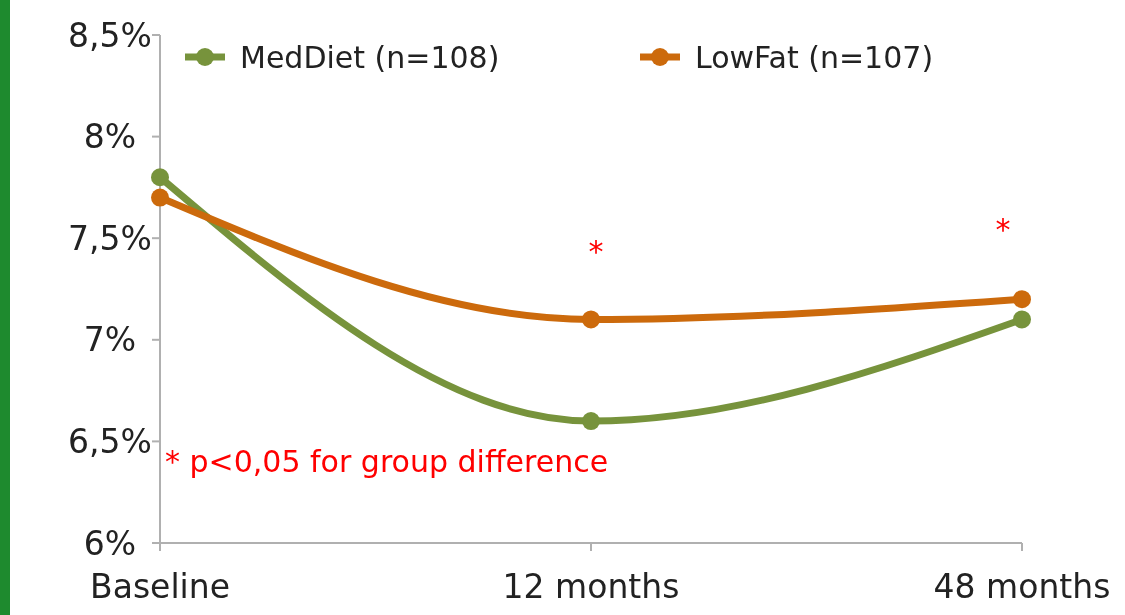  Describe the element at coordinates (110, 35) in the screenshot. I see `y-tick-label: 8,5%` at that location.